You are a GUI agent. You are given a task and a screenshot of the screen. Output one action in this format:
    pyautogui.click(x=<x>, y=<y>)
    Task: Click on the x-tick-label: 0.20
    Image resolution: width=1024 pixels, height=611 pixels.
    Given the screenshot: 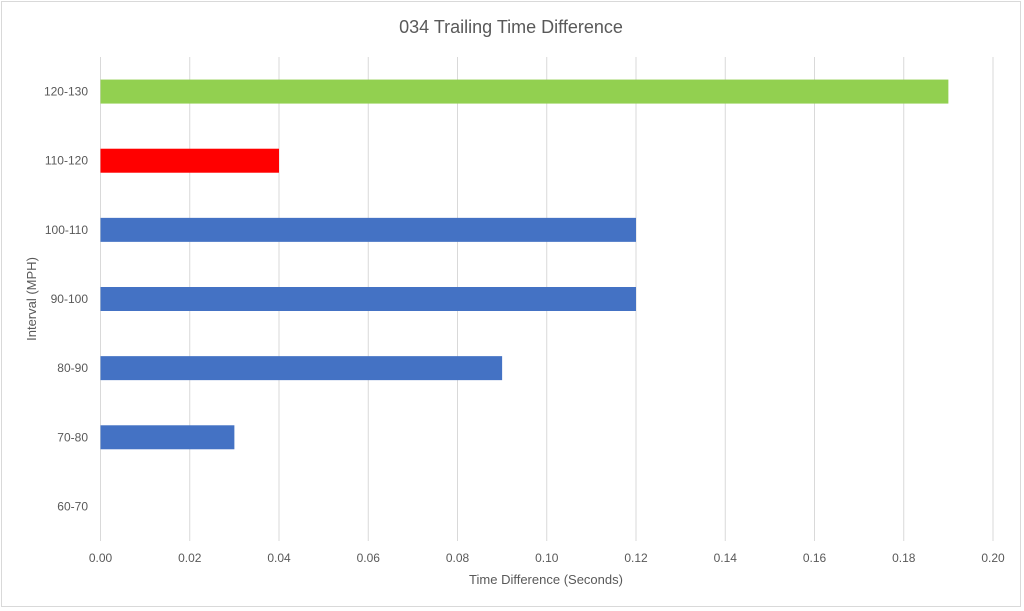 What is the action you would take?
    pyautogui.click(x=993, y=558)
    